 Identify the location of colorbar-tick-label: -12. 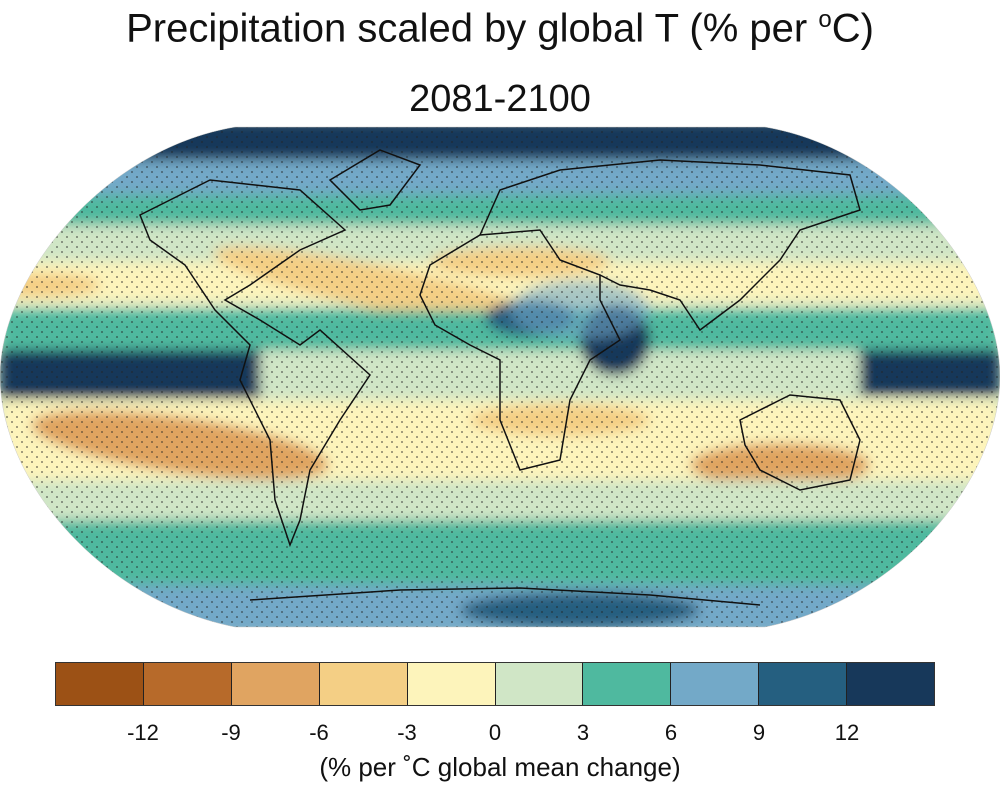
(143, 732).